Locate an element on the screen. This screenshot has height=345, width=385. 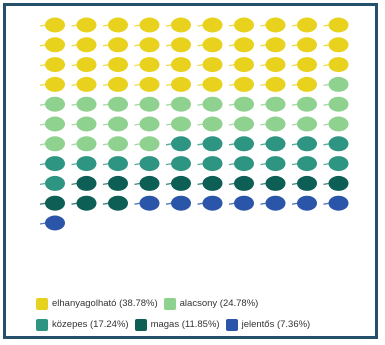
legend-label-magas: magas (11.85%) is located at coordinates (185, 324).